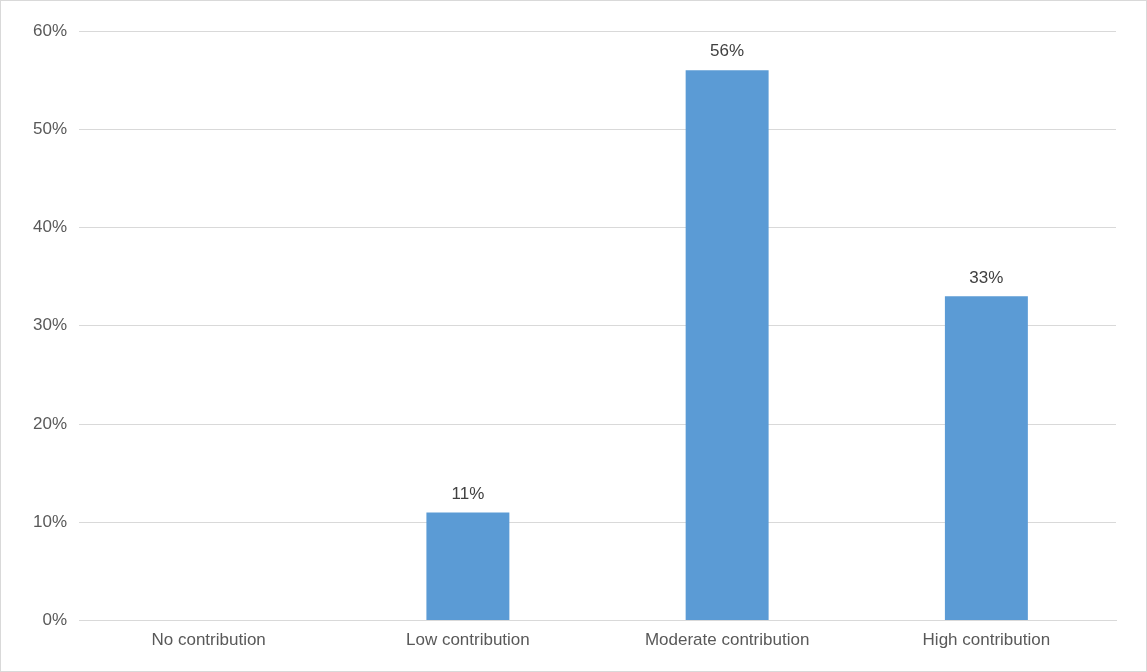 The height and width of the screenshot is (672, 1147). Describe the element at coordinates (727, 51) in the screenshot. I see `data-label: 56%` at that location.